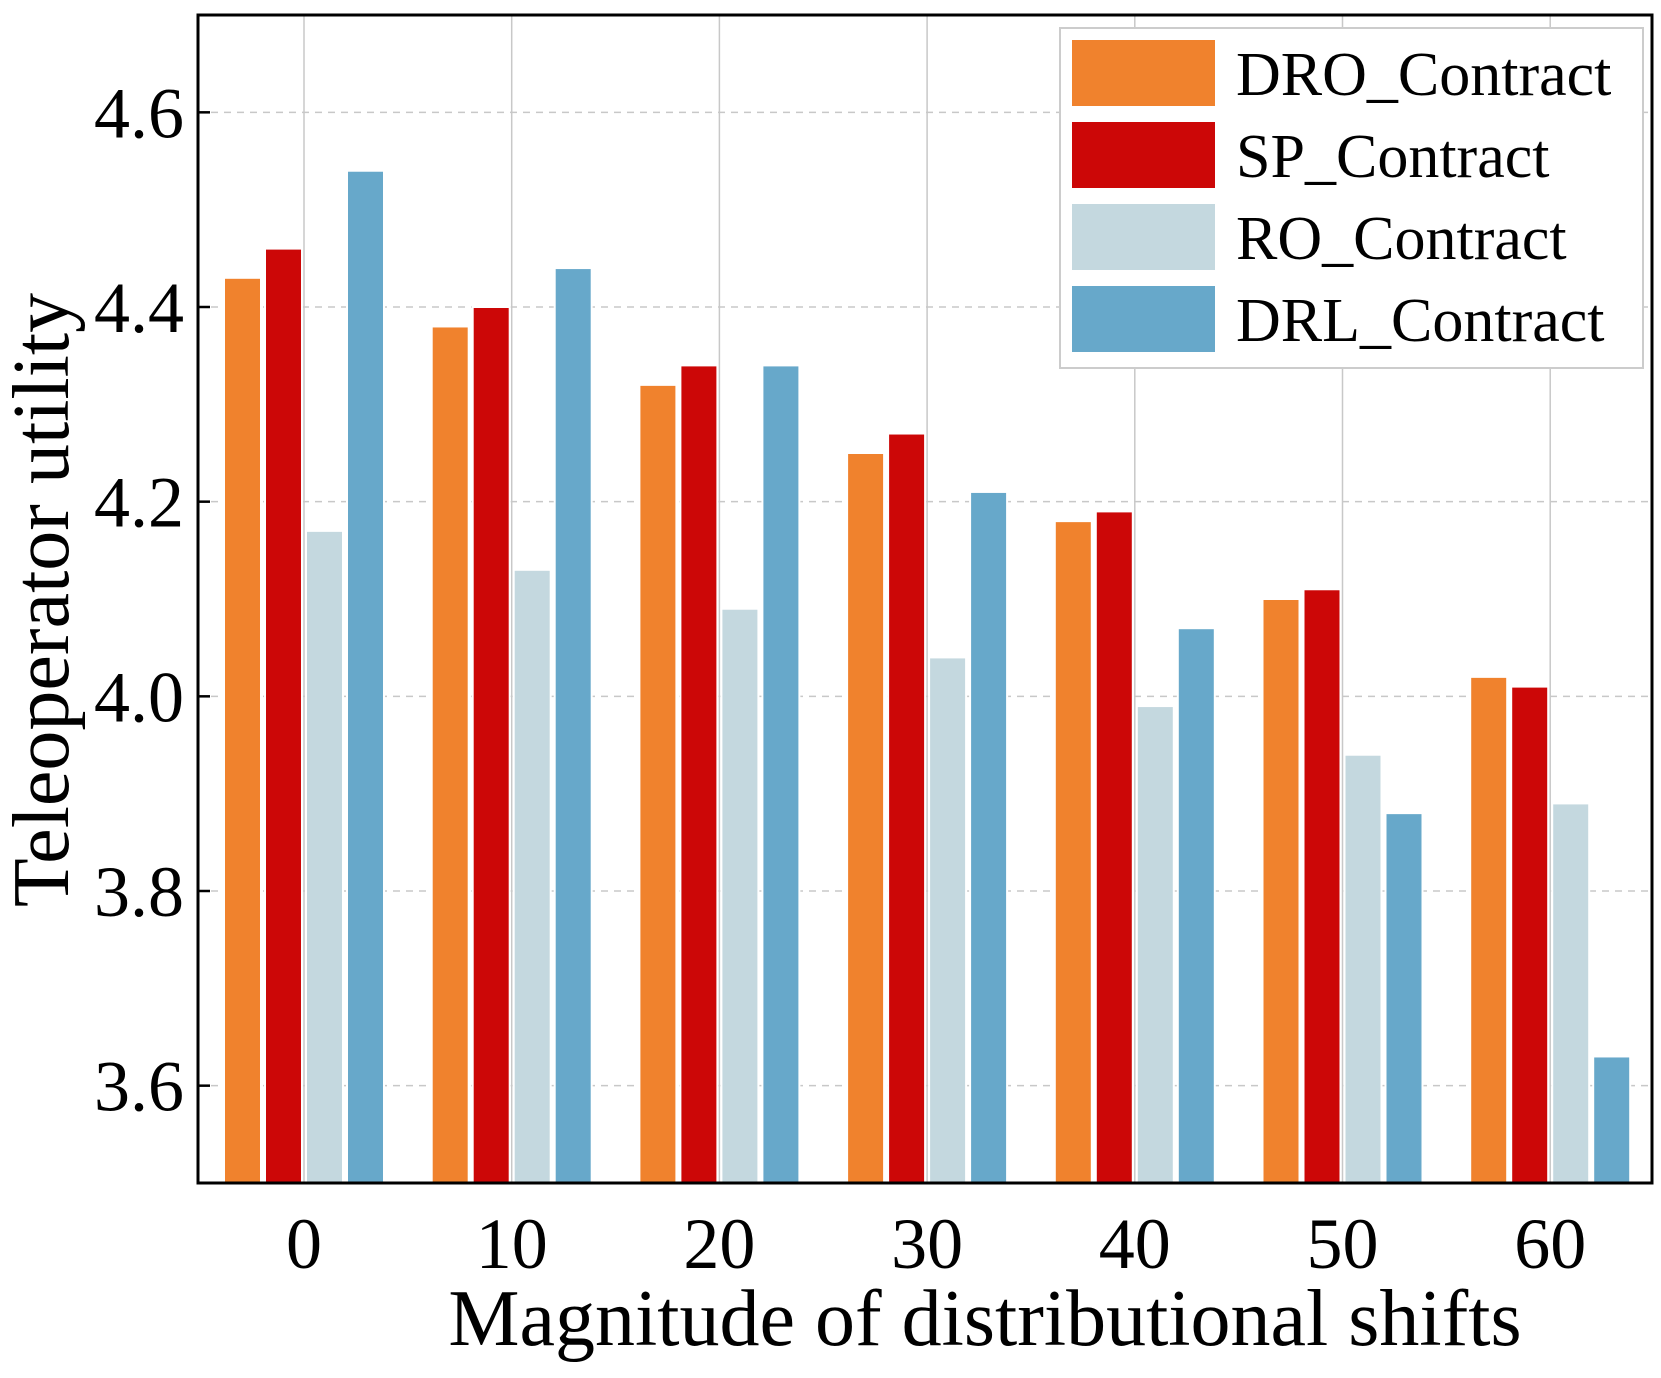 This screenshot has width=1661, height=1378. I want to click on x-tick-label: 20, so click(719, 1244).